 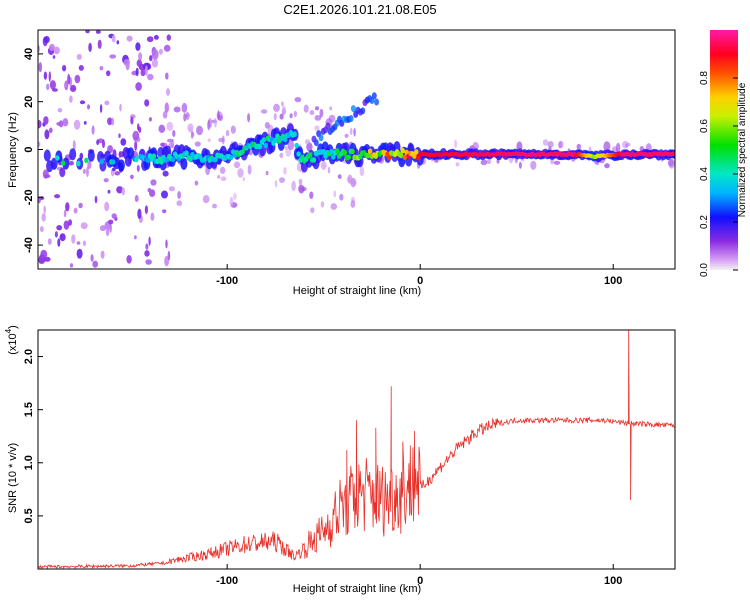 What do you see at coordinates (357, 291) in the screenshot?
I see `spectrogram-x-label: Height of straight line (km)` at bounding box center [357, 291].